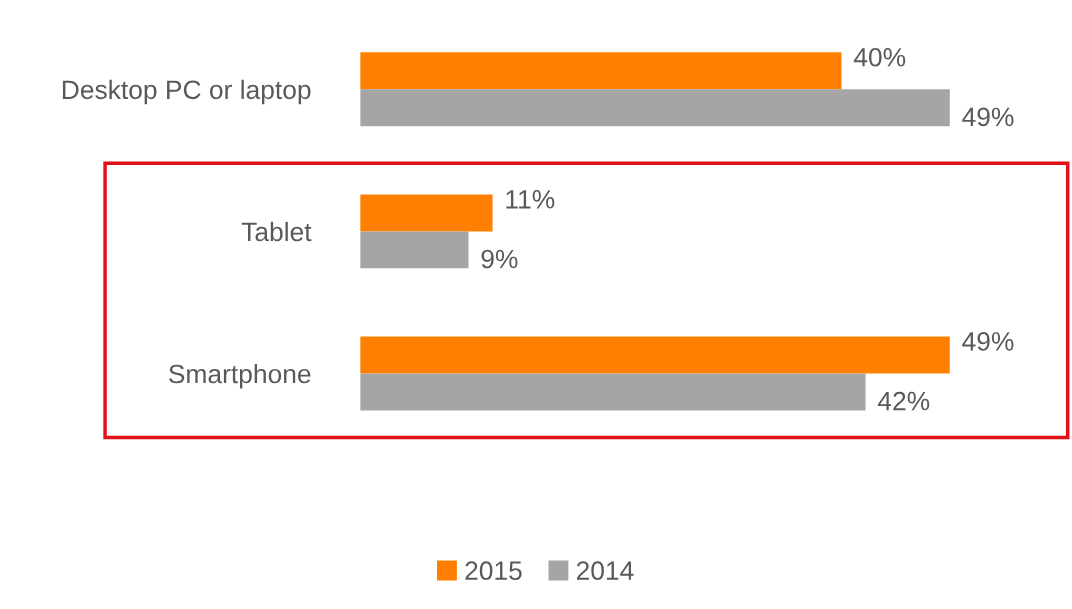  Describe the element at coordinates (605, 571) in the screenshot. I see `legend-label: 2014` at that location.